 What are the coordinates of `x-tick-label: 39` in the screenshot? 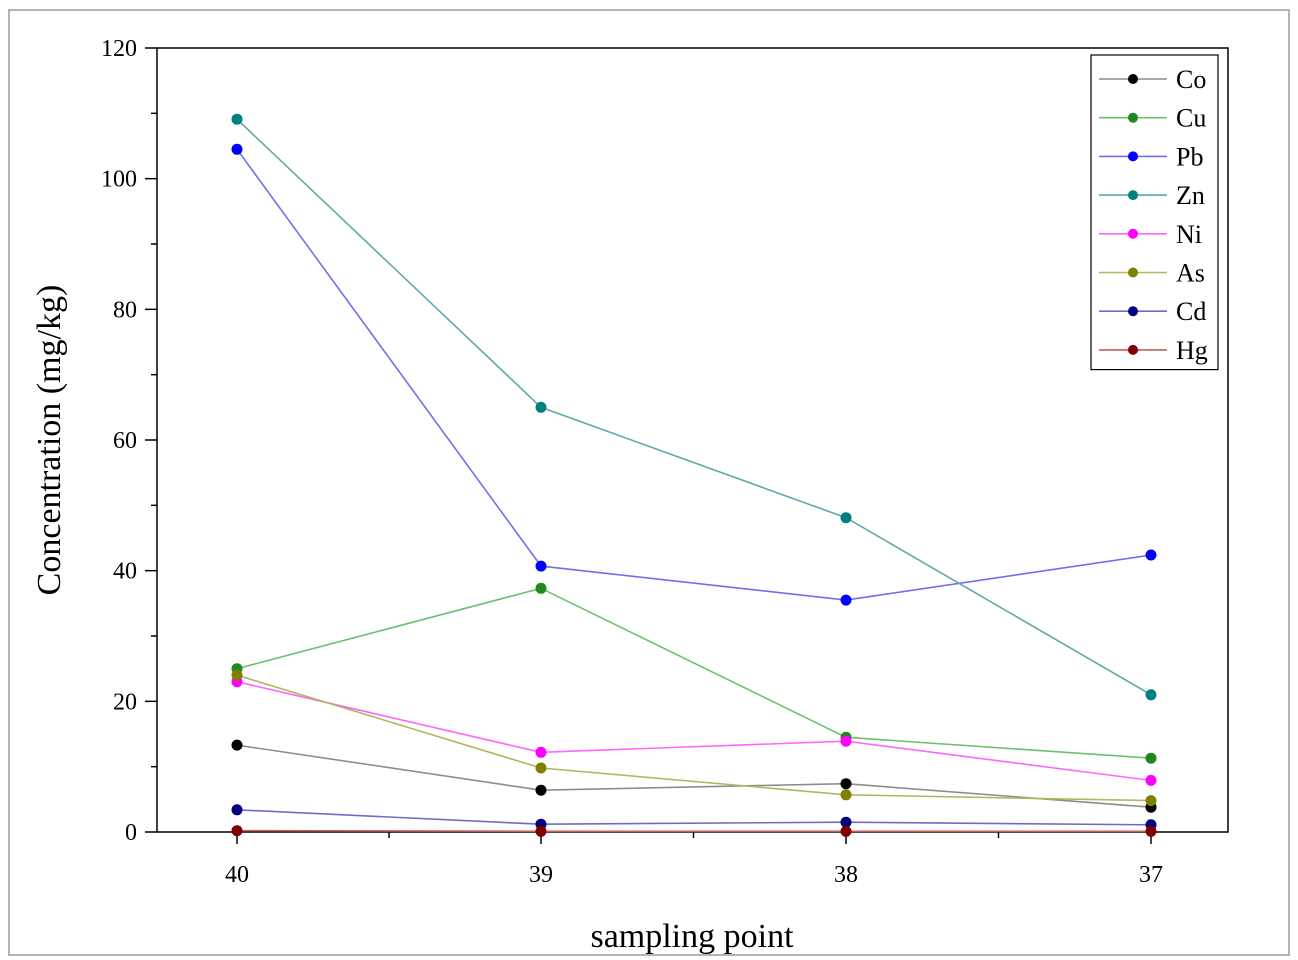 It's located at (541, 875).